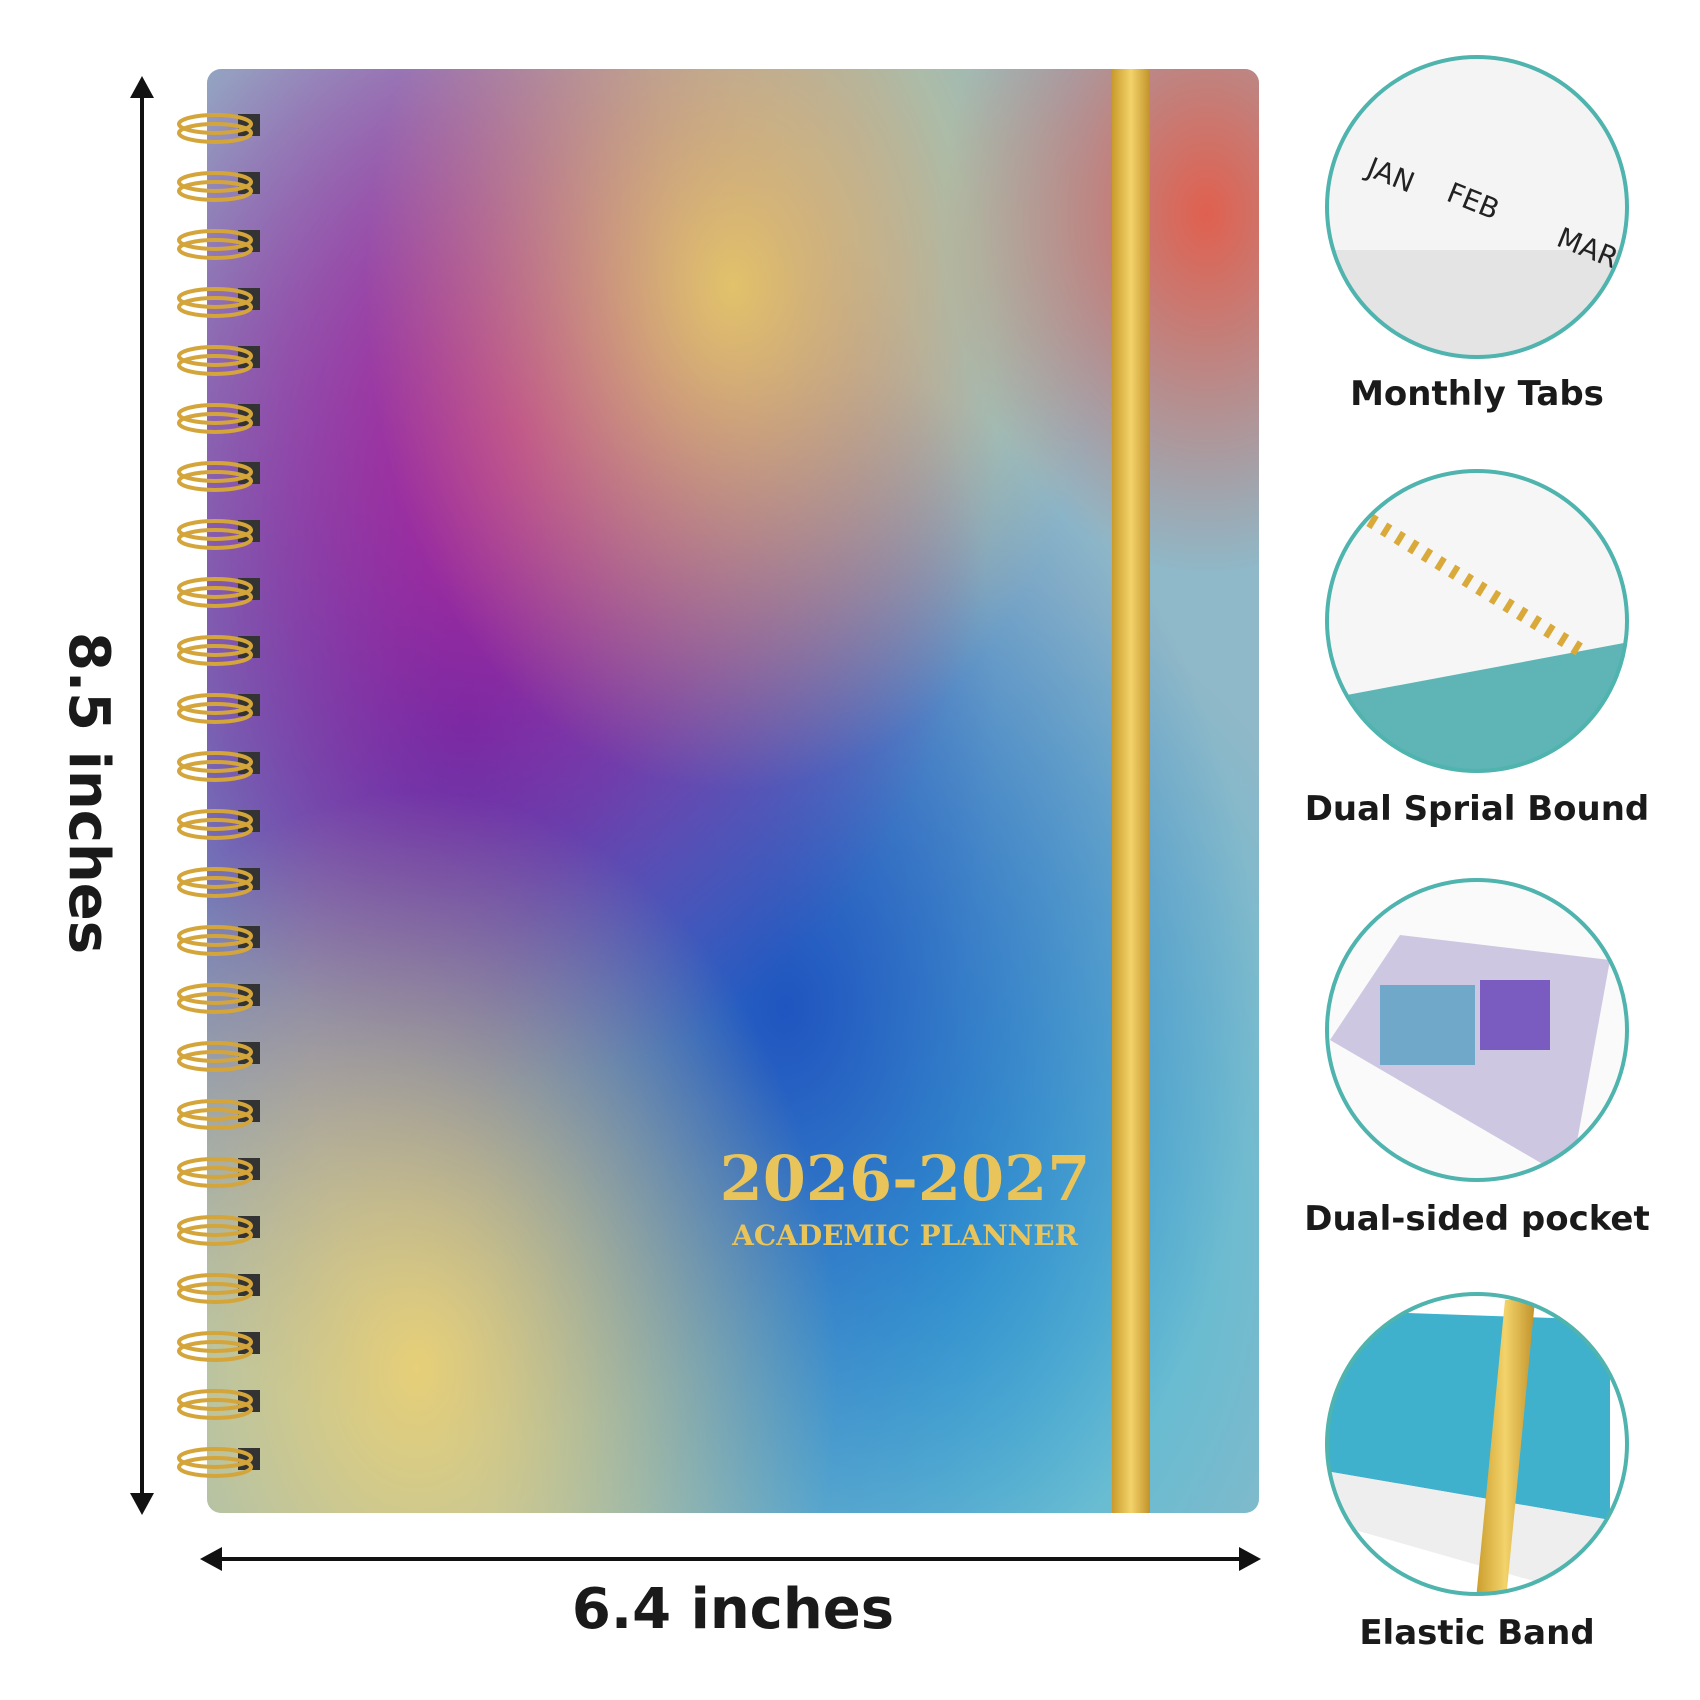 The height and width of the screenshot is (1700, 1700). I want to click on spiral-binding, so click(218, 795).